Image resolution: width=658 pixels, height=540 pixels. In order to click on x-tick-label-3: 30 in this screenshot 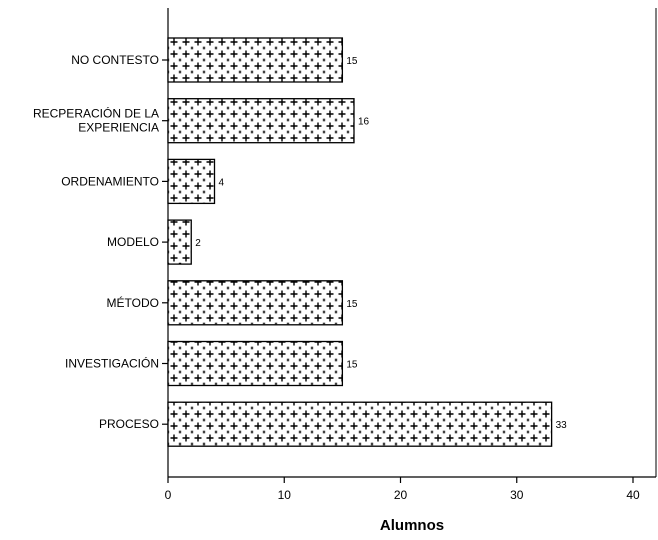, I will do `click(517, 495)`.